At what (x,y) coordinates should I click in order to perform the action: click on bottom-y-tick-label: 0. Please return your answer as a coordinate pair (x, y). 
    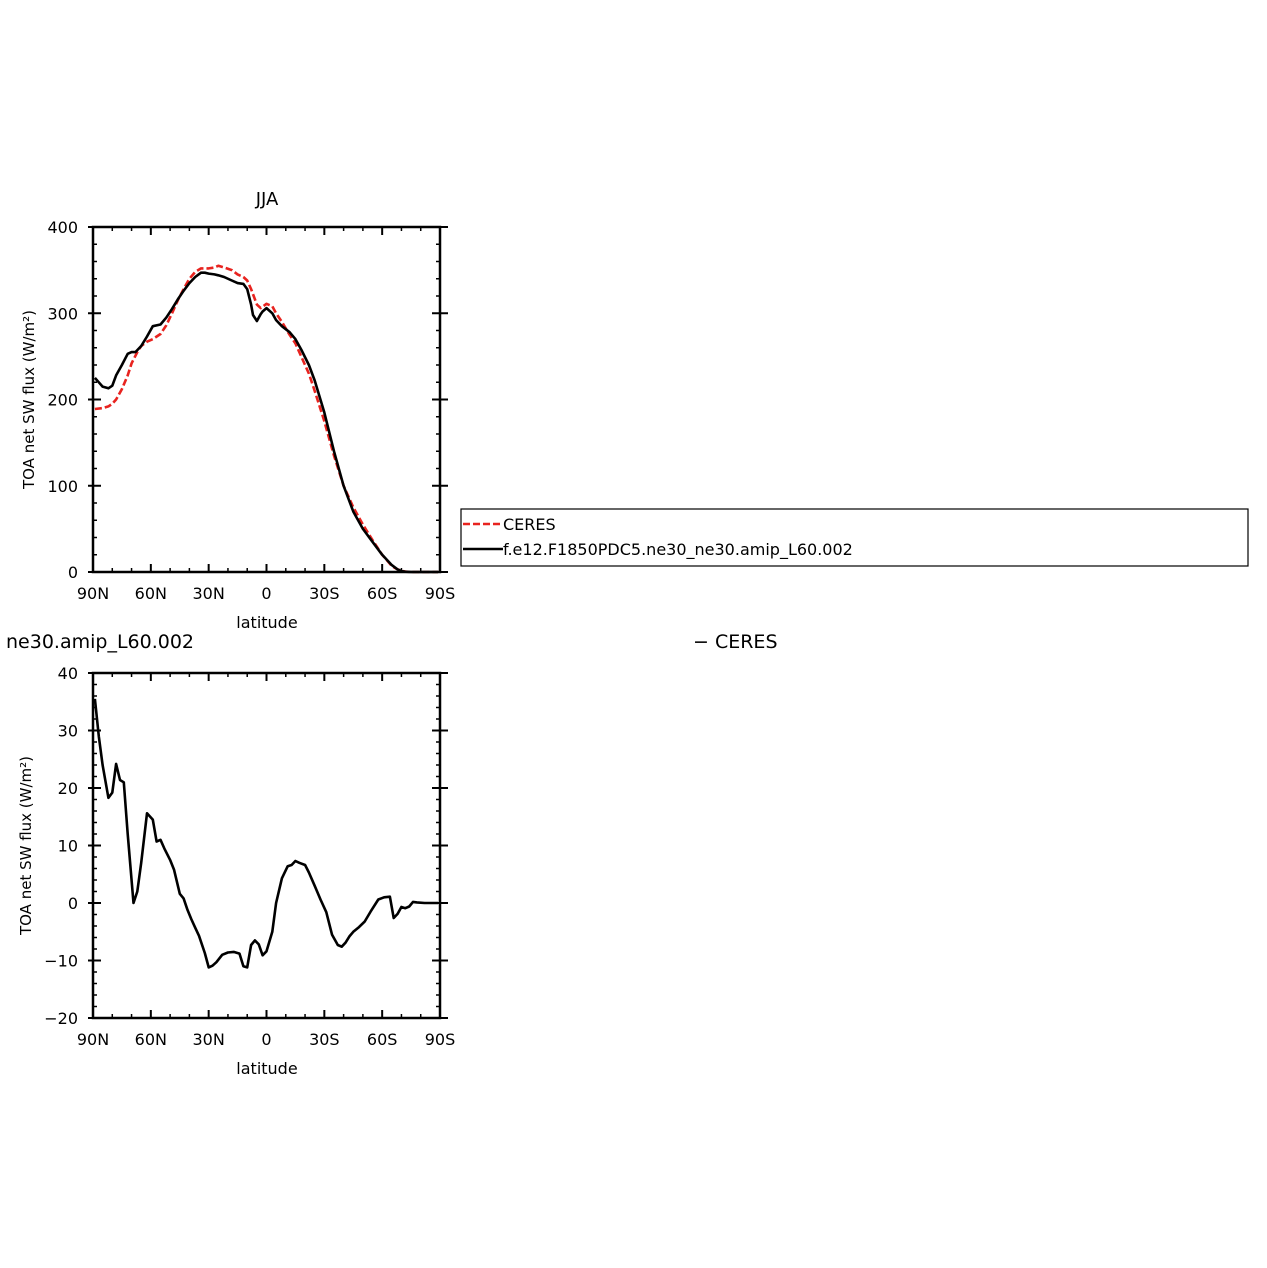
    Looking at the image, I should click on (73, 903).